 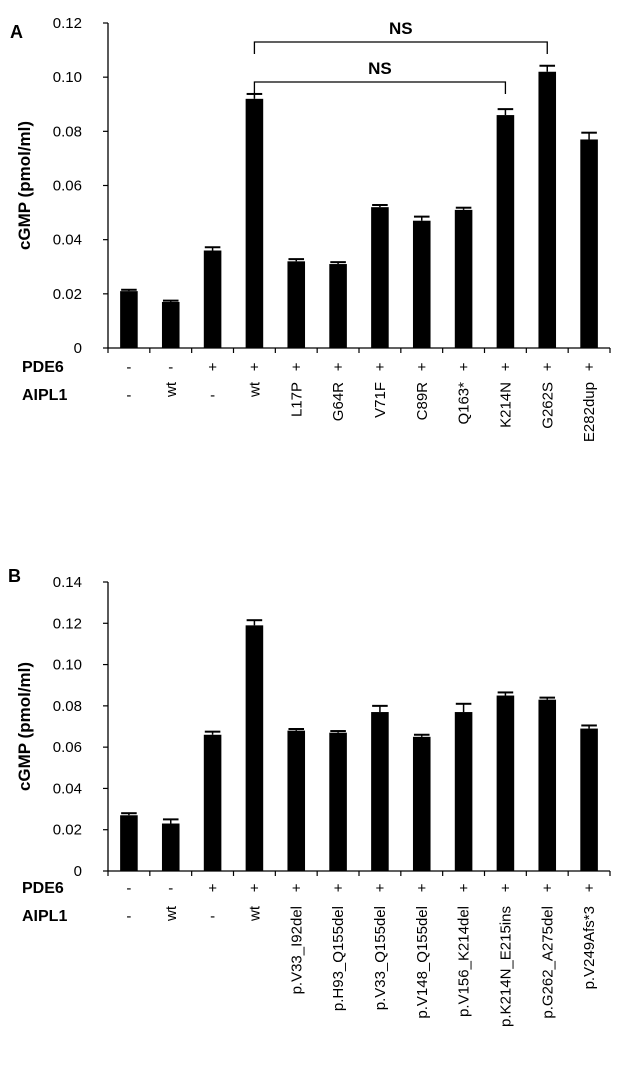 I want to click on panel-b-aipl1-cell: p.V33_I92del, so click(x=296, y=950).